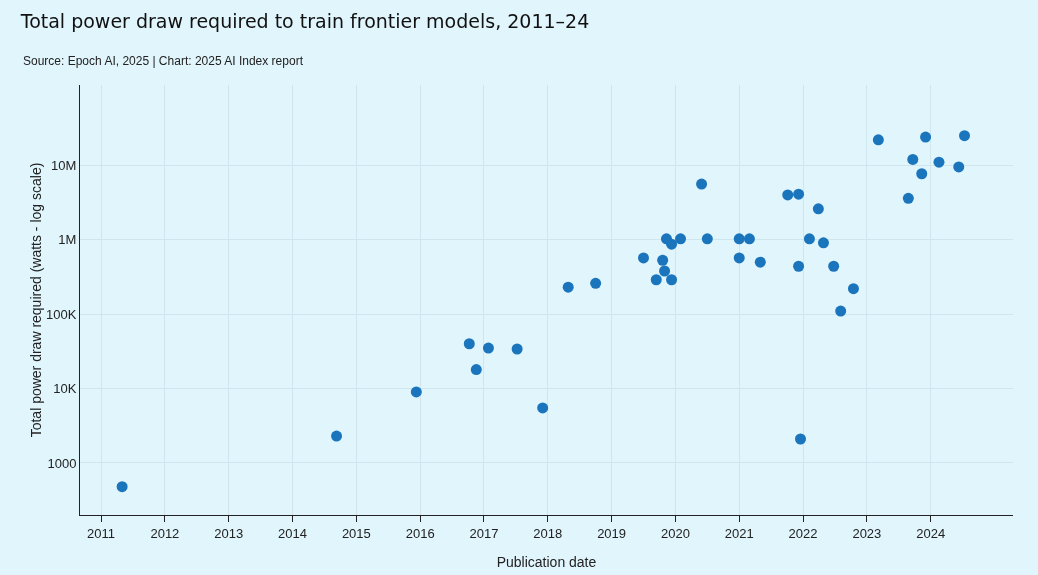 The width and height of the screenshot is (1038, 575). Describe the element at coordinates (356, 533) in the screenshot. I see `x-tick-label: 2015` at that location.